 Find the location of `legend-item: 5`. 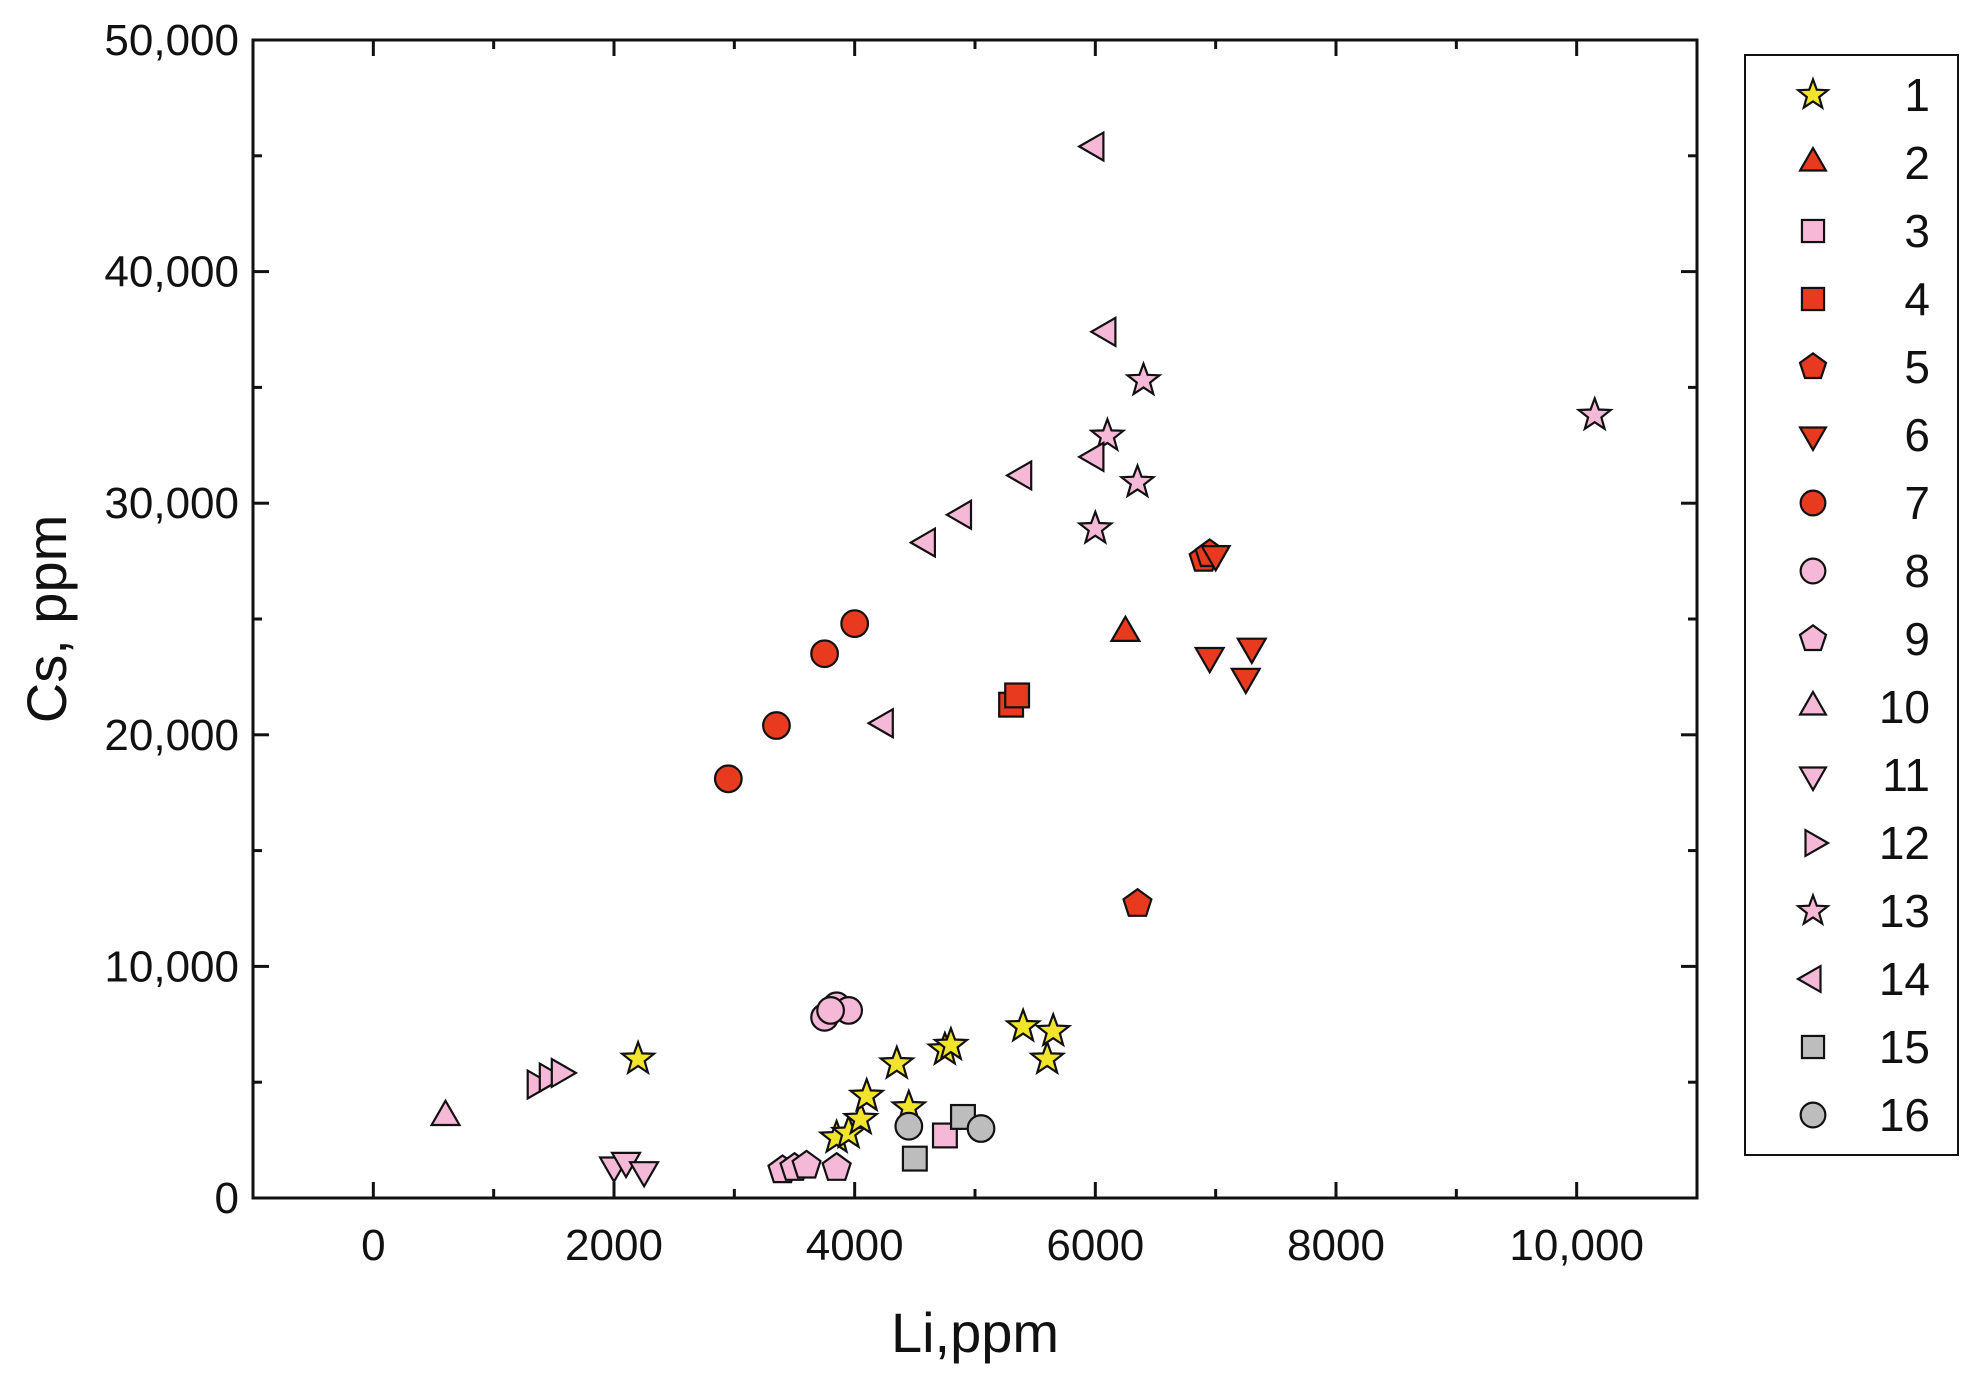

legend-item: 5 is located at coordinates (1864, 367).